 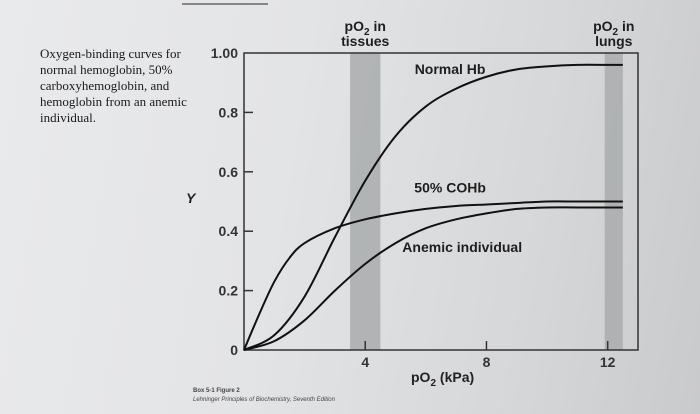 I want to click on curve-label-50-cohb: 50% COHb, so click(x=450, y=188).